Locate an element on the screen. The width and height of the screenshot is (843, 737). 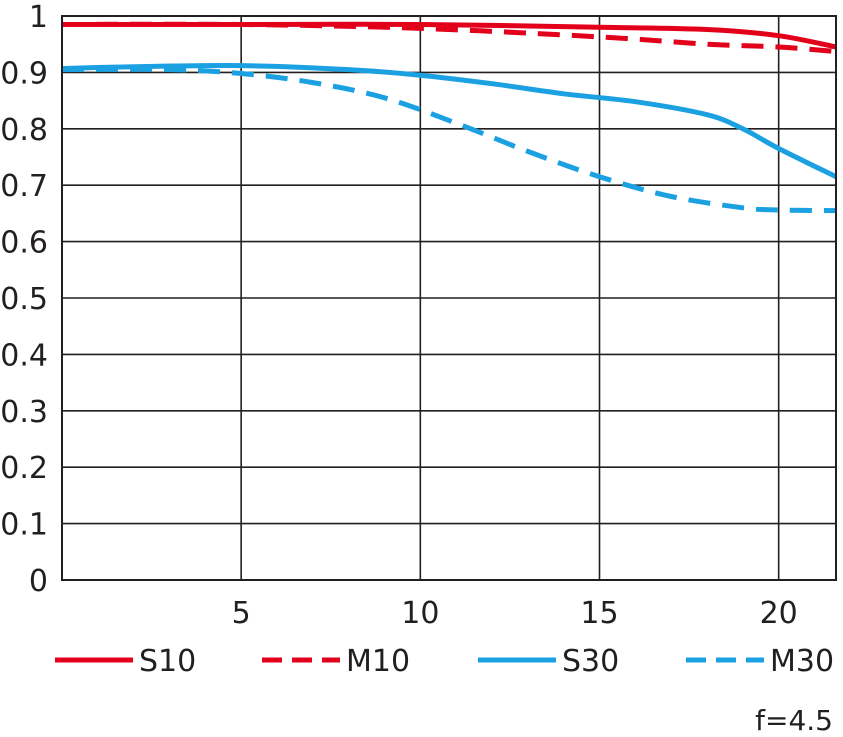
series-line-s10 is located at coordinates (449, 35).